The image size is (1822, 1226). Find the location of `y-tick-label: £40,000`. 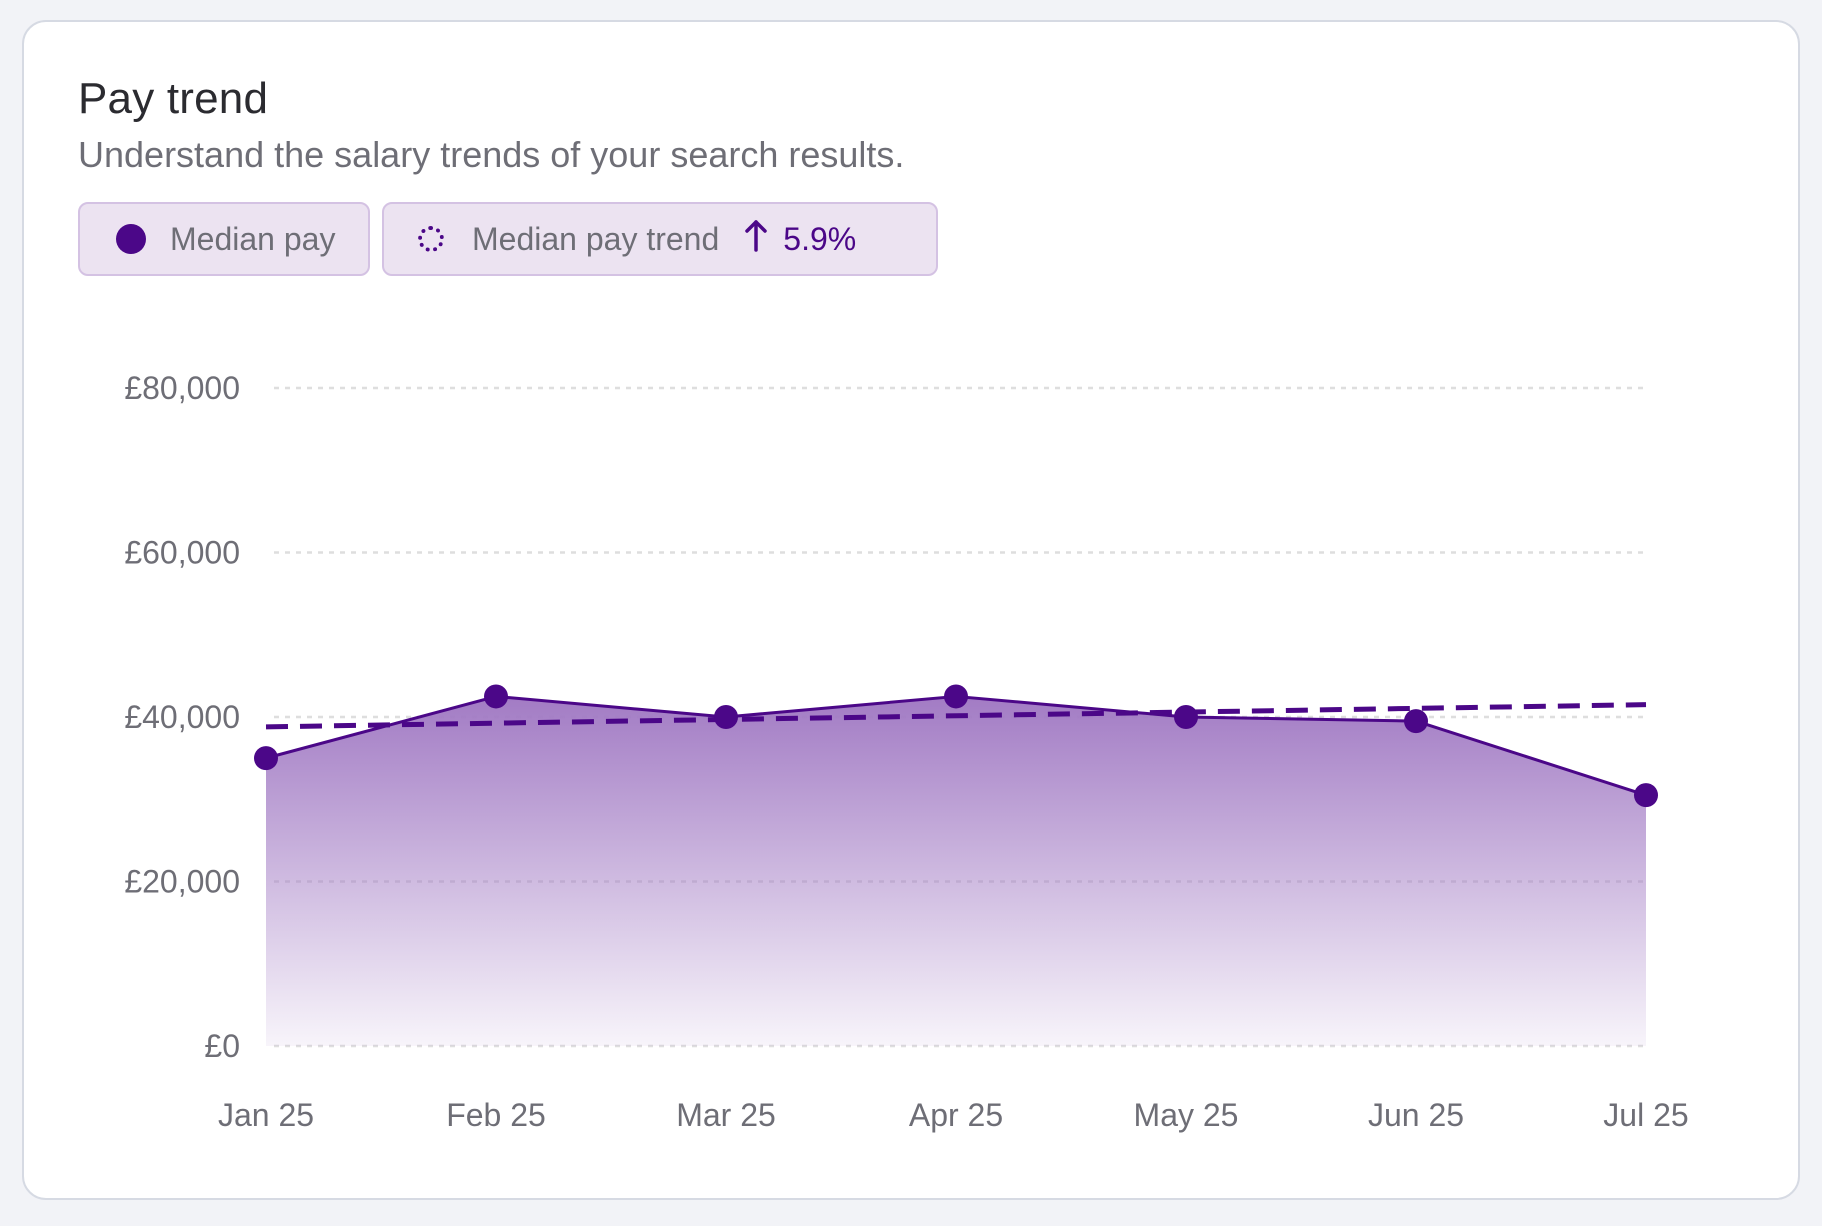

y-tick-label: £40,000 is located at coordinates (182, 717).